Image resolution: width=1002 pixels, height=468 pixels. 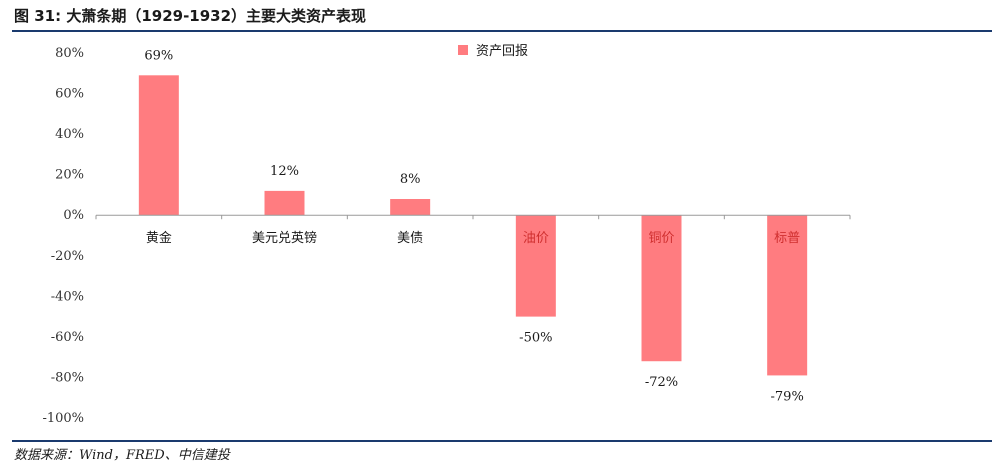 I want to click on data-label: -50%, so click(x=535, y=338).